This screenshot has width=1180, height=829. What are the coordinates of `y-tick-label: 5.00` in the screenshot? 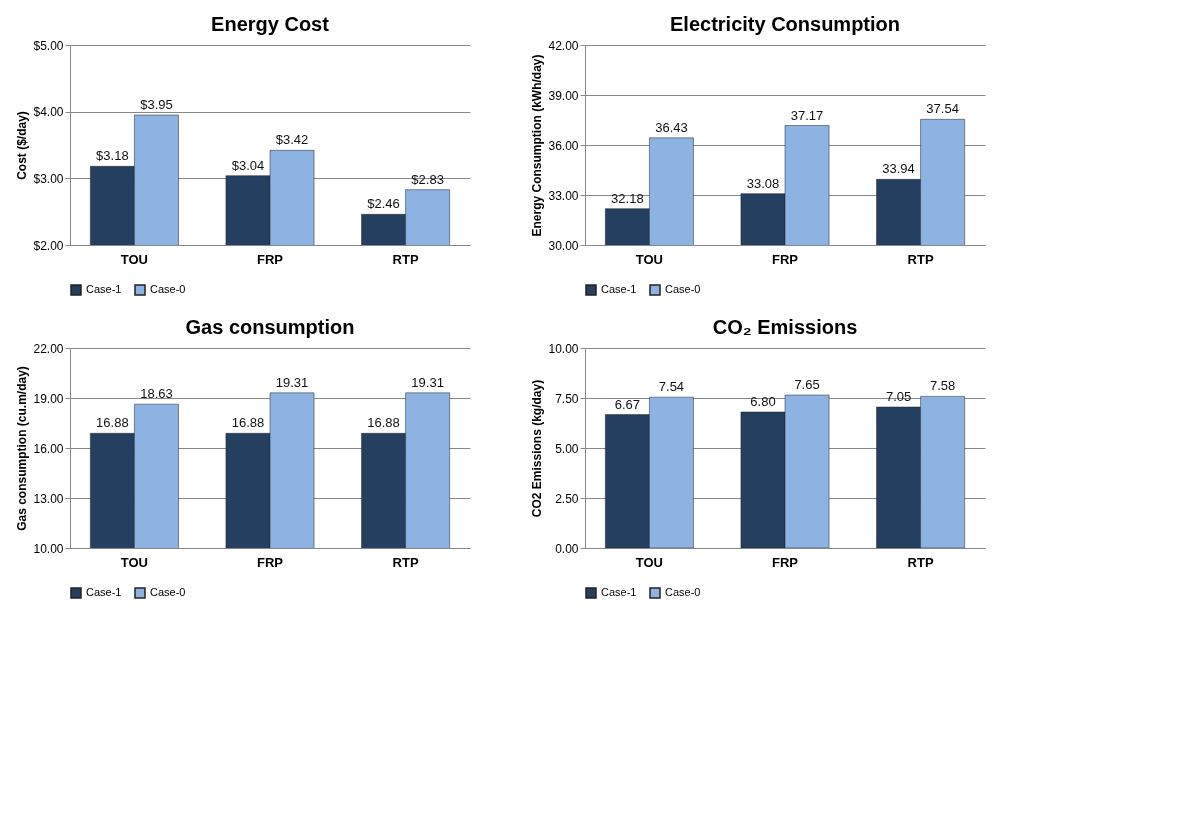 It's located at (567, 448).